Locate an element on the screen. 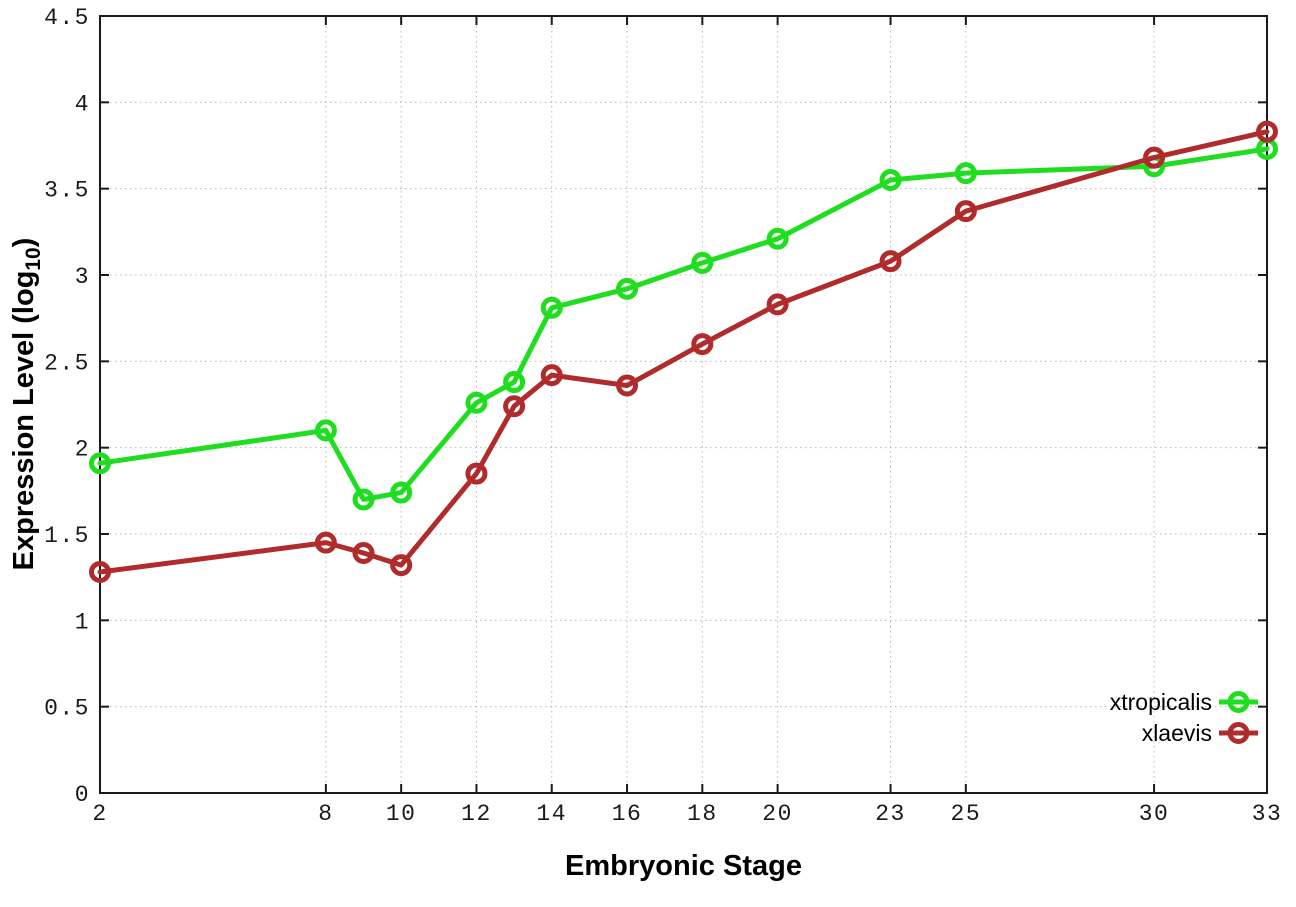 This screenshot has width=1296, height=907. x-tick-label-8: 8 is located at coordinates (325, 814).